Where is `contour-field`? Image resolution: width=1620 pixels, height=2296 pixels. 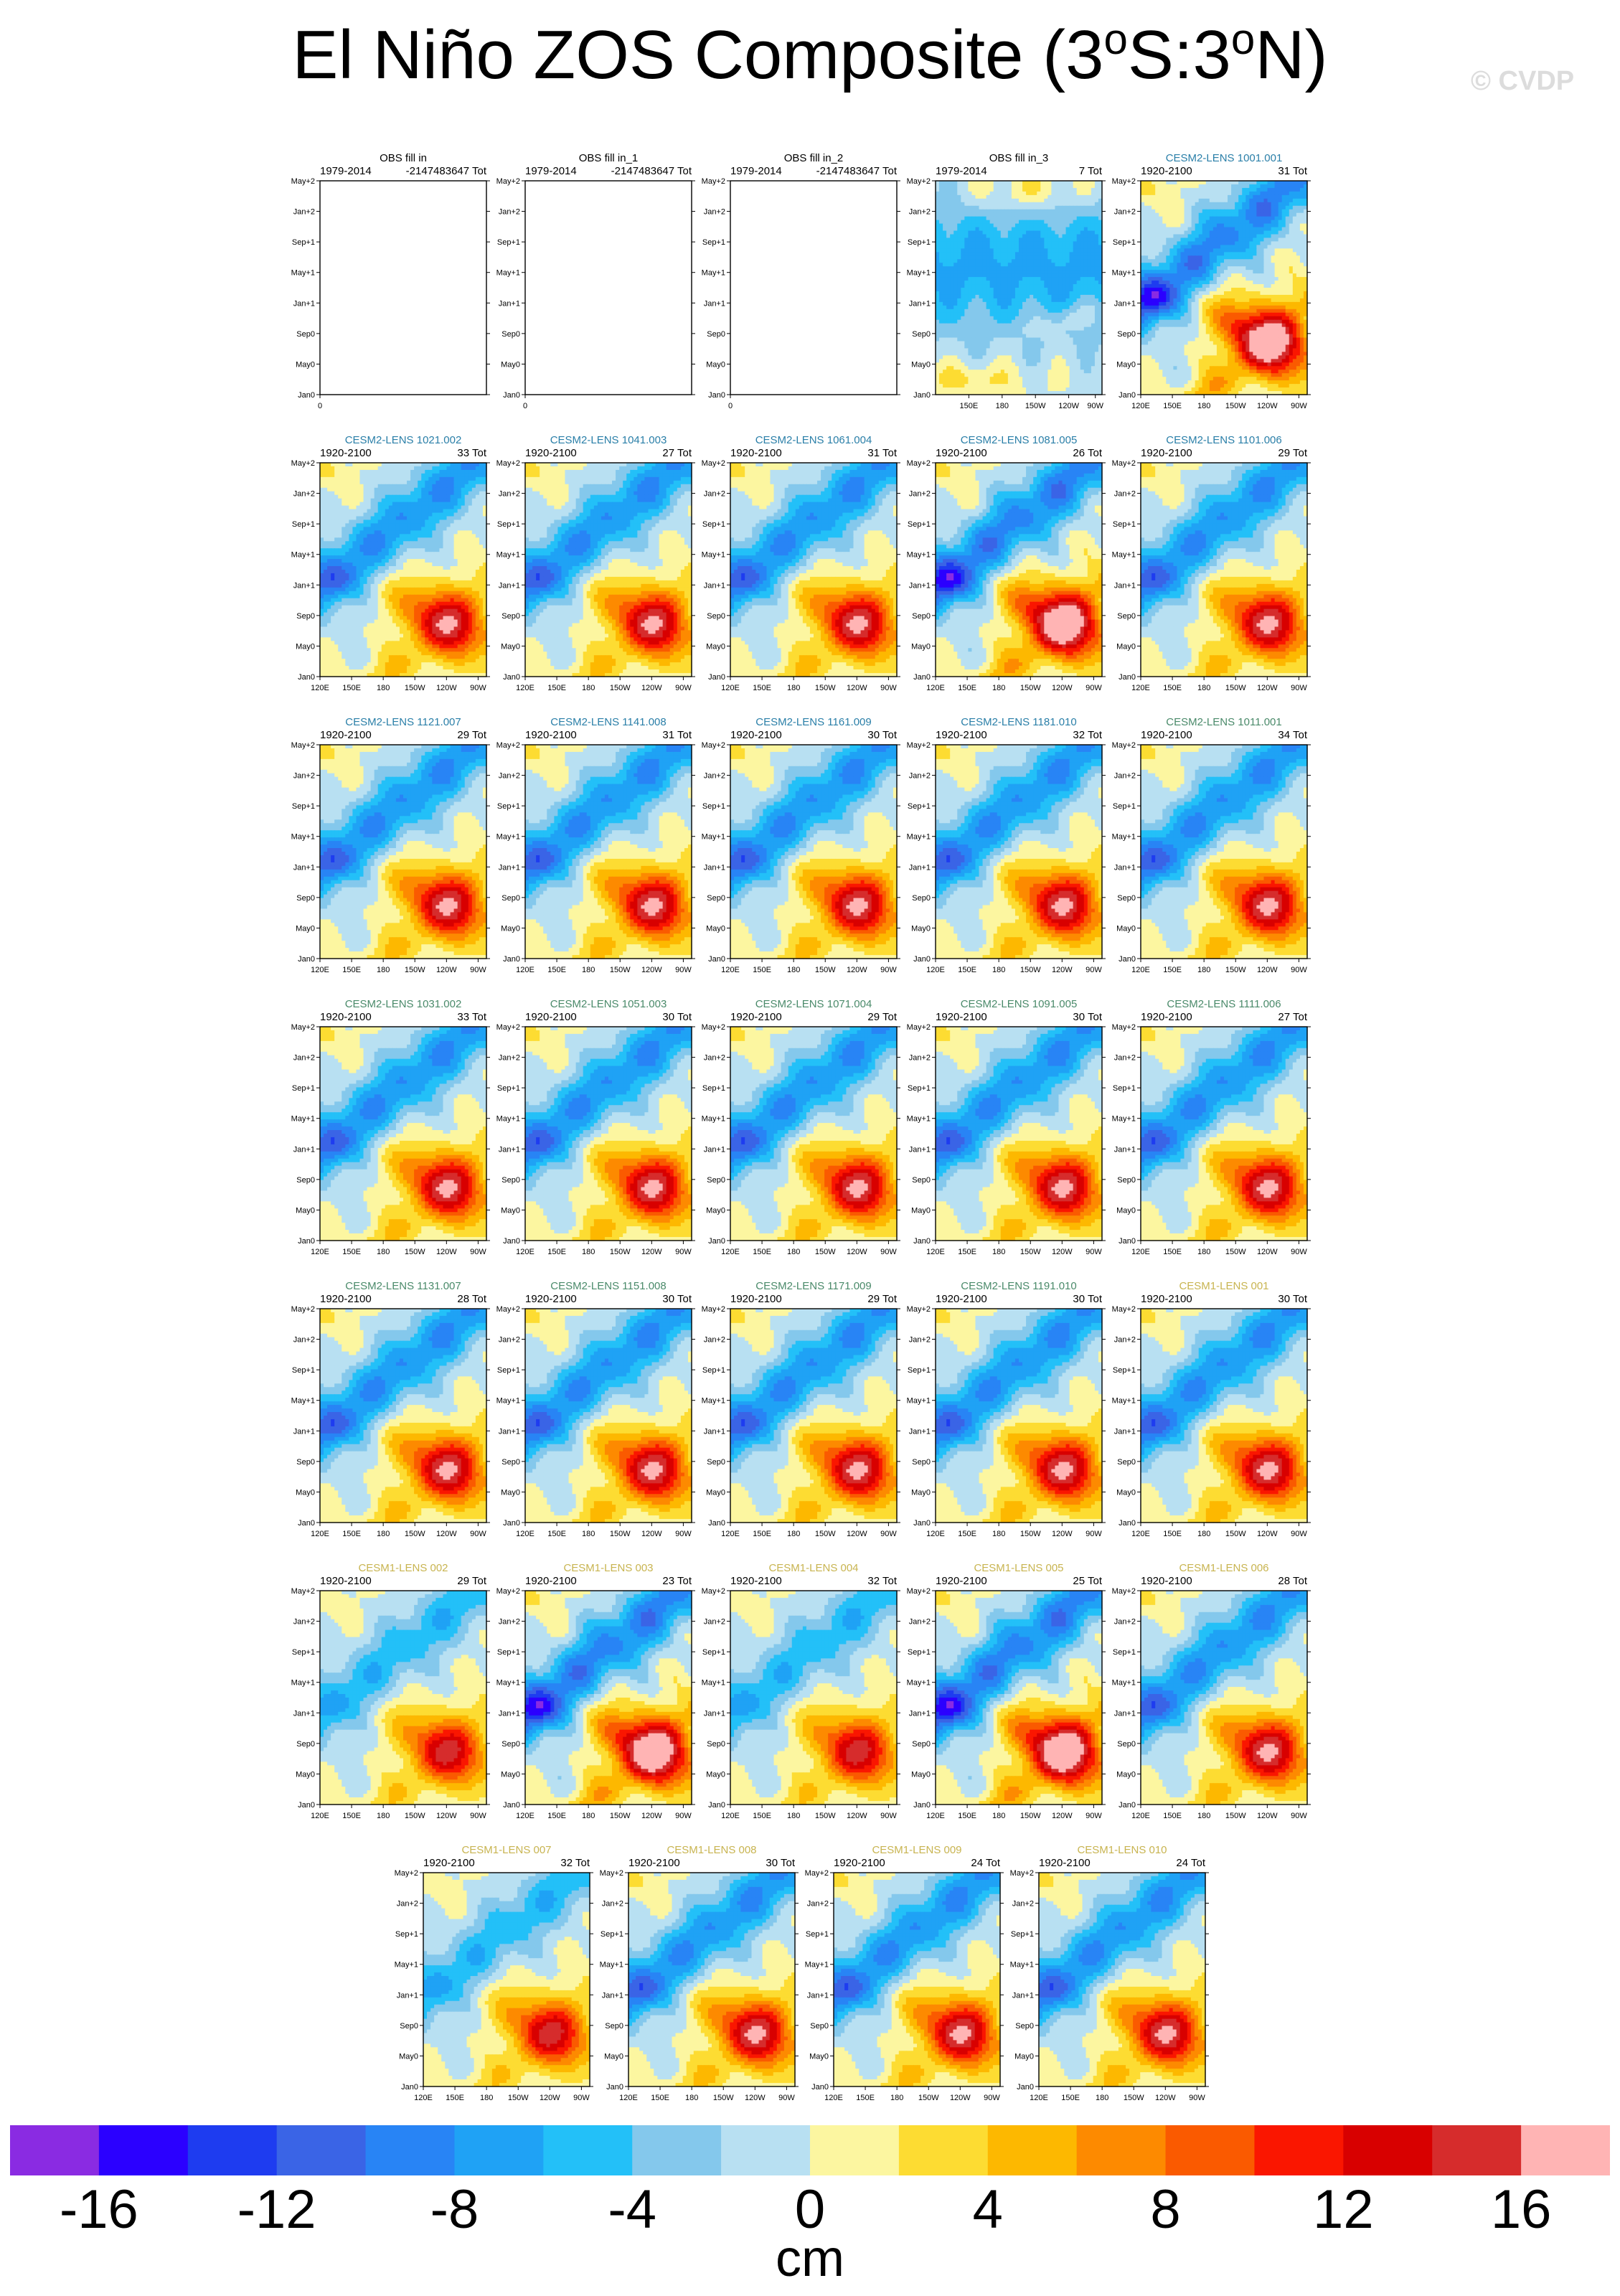
contour-field is located at coordinates (1224, 288).